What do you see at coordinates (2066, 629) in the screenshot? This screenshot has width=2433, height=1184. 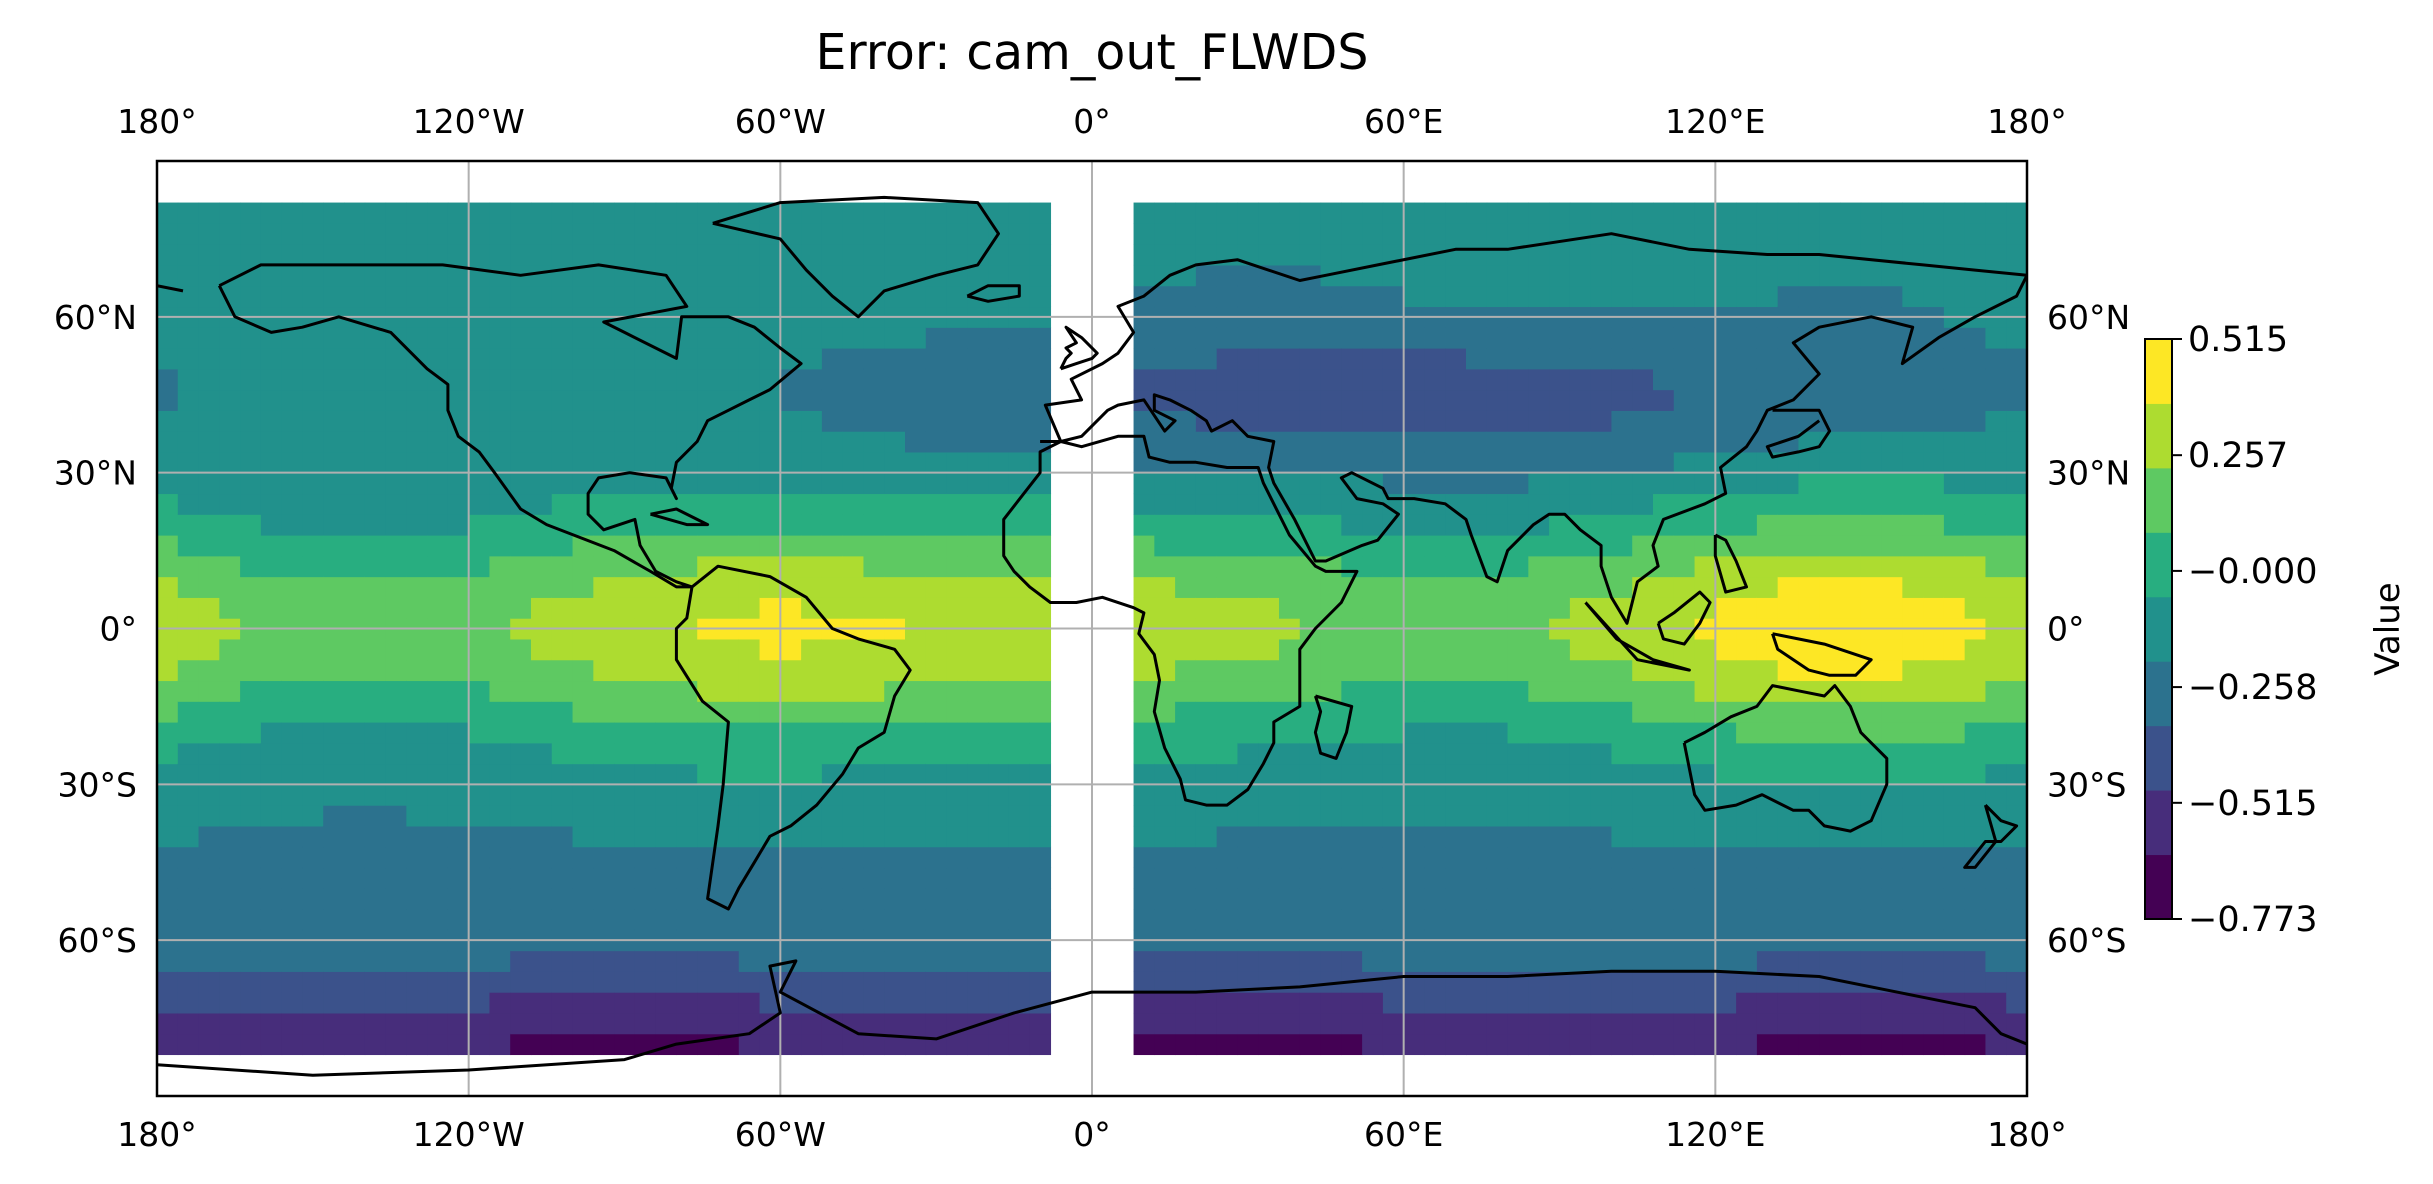 I see `lat-tick-label-right: 0°` at bounding box center [2066, 629].